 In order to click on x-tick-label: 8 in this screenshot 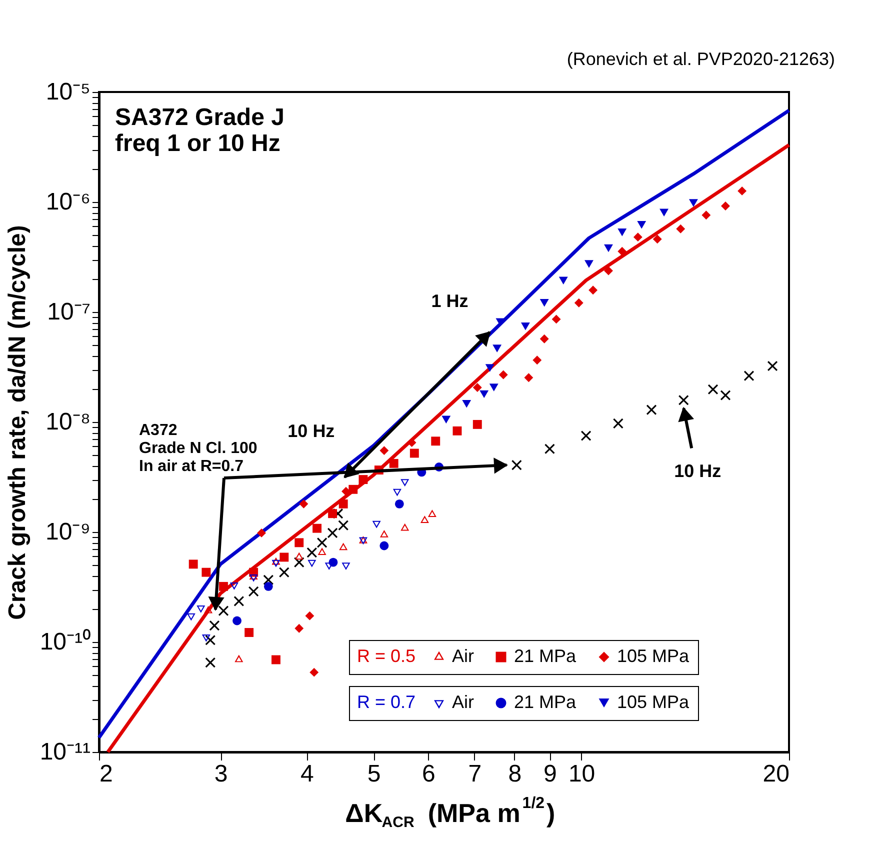, I will do `click(515, 774)`.